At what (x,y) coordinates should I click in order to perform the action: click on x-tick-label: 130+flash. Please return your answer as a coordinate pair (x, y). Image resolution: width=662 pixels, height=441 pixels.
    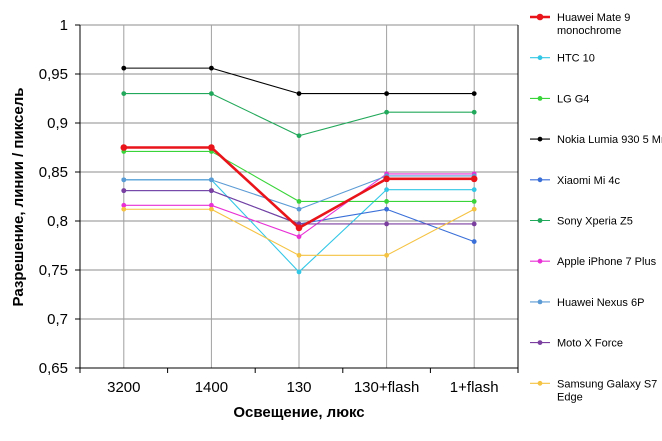
    Looking at the image, I should click on (386, 387).